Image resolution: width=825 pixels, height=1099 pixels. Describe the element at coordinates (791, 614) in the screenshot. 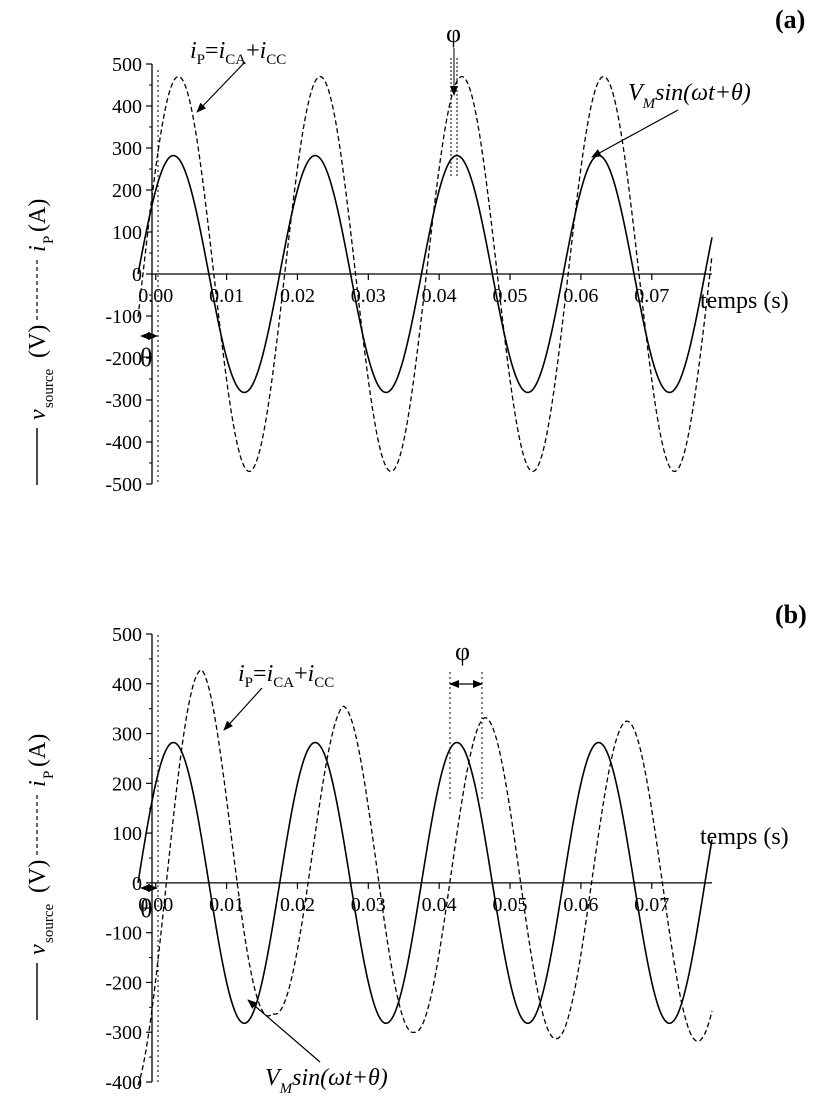

I see `panel-label-b: (b)` at that location.